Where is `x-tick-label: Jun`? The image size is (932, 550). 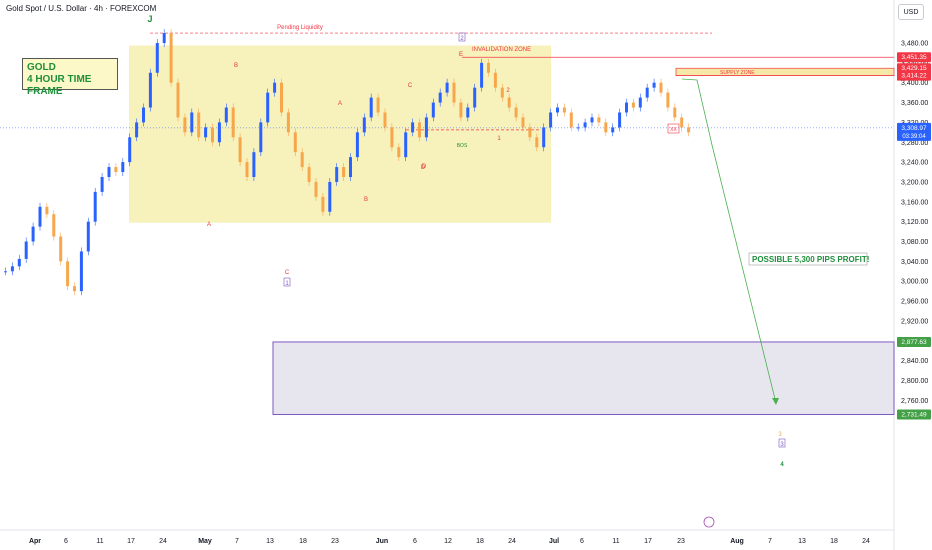
x-tick-label: Jun is located at coordinates (382, 541).